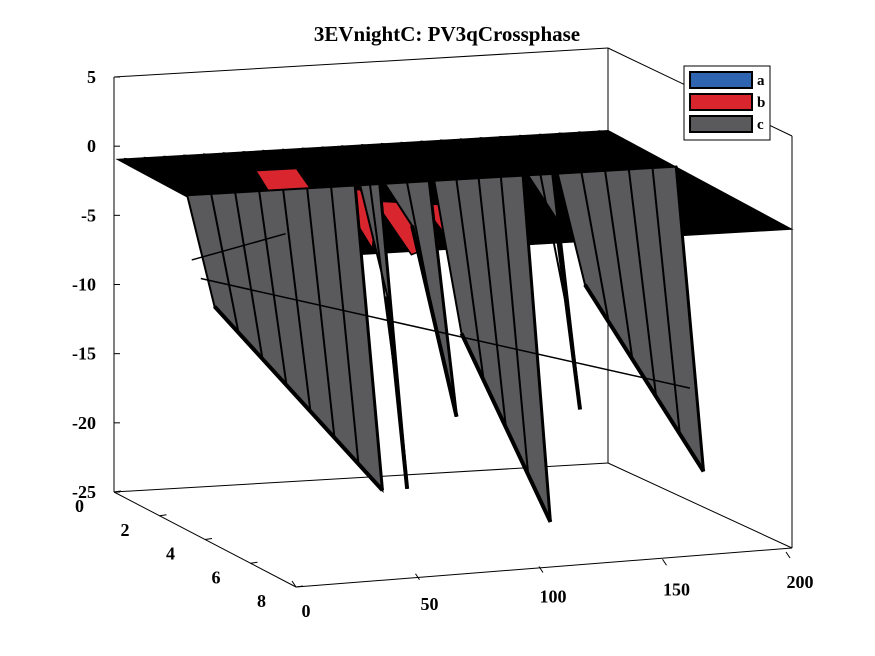 This screenshot has width=875, height=656. What do you see at coordinates (84, 354) in the screenshot?
I see `z-tick-label: -15` at bounding box center [84, 354].